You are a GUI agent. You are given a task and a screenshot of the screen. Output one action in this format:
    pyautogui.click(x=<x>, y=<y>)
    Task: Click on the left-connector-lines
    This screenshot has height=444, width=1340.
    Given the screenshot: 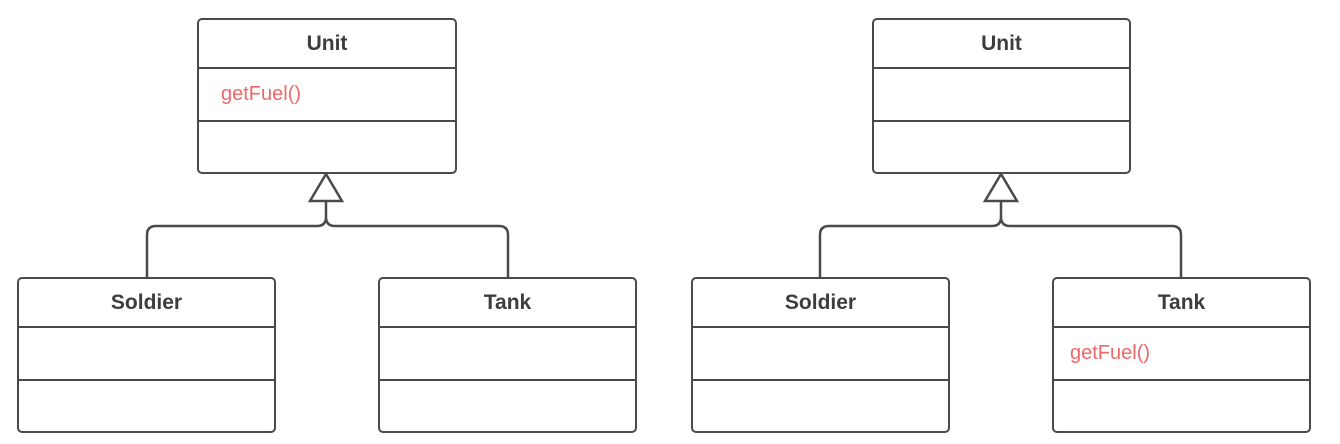 What is the action you would take?
    pyautogui.click(x=327, y=239)
    